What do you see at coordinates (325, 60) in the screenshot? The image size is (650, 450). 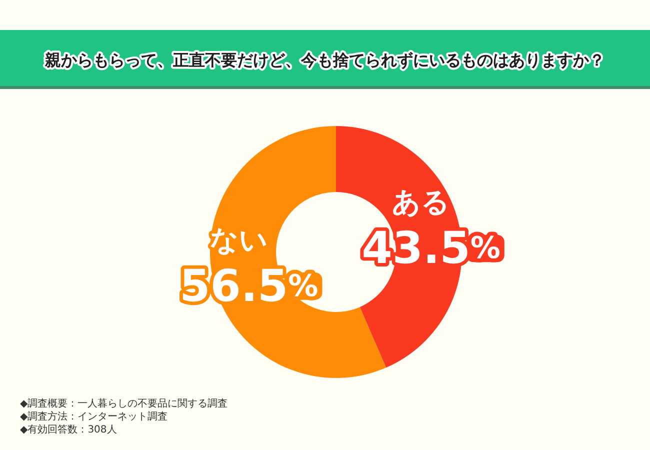 I see `title: 親からもらって、正直不要だけど、今も捨てられずにいるものはありますか？` at bounding box center [325, 60].